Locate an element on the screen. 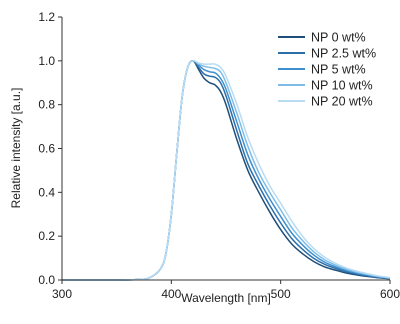  y-axis-title: Relative intensity [a.u.] is located at coordinates (16, 148).